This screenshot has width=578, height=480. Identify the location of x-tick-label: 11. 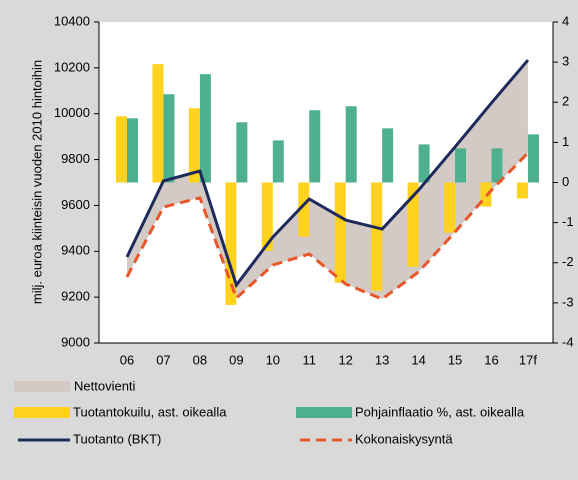
(310, 359).